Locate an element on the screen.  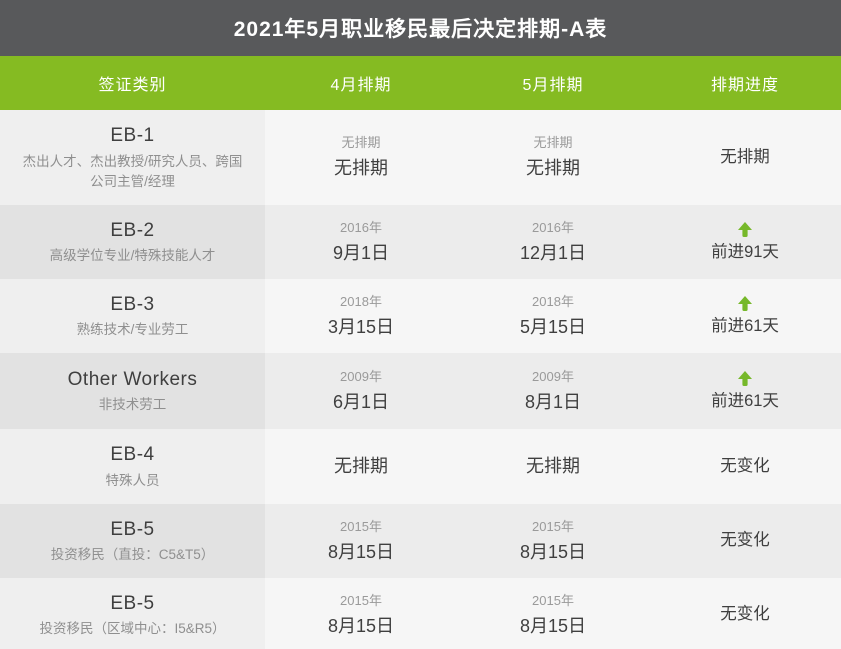
category-subtitle: 非技术劳工 is located at coordinates (132, 405).